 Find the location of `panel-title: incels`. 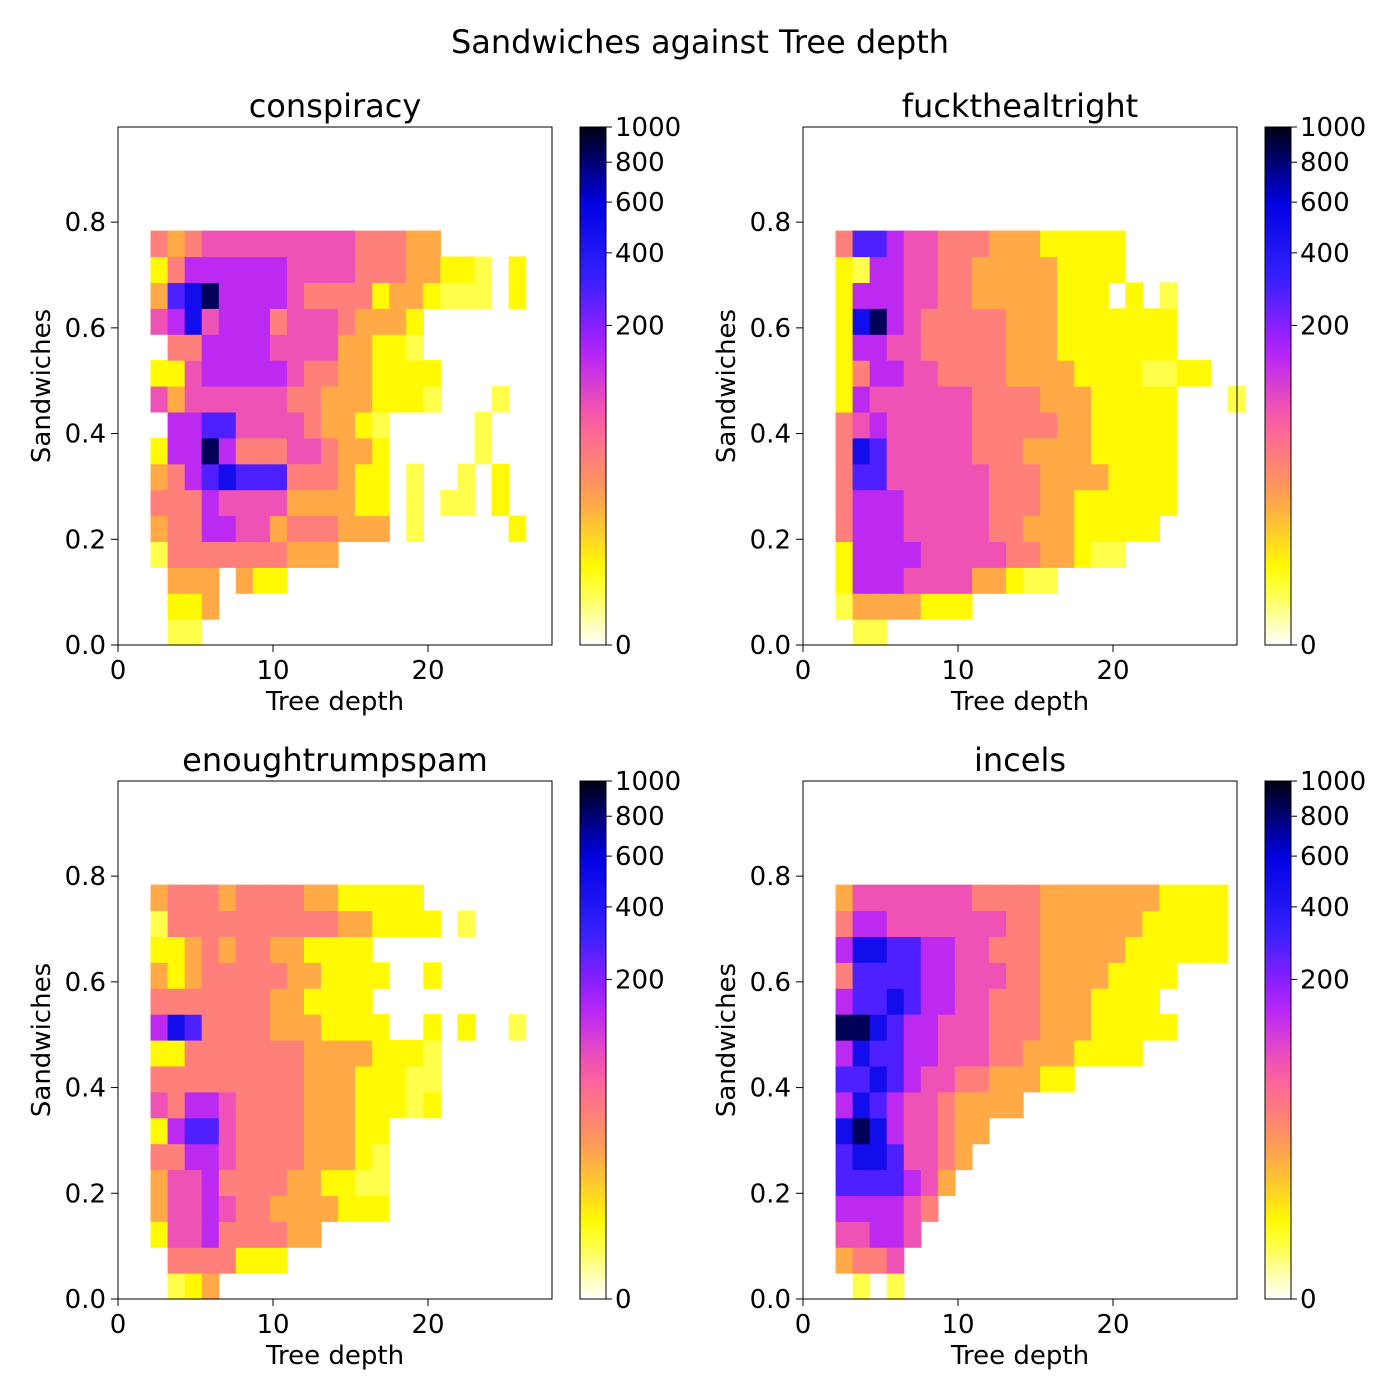

panel-title: incels is located at coordinates (1020, 760).